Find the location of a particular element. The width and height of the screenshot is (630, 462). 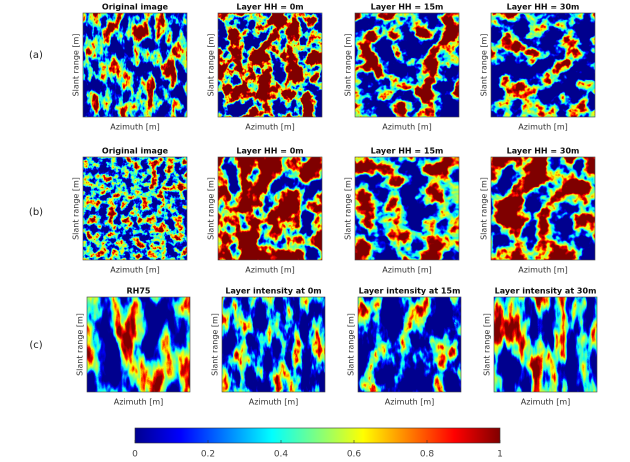

panel-title: RH75 is located at coordinates (139, 291).